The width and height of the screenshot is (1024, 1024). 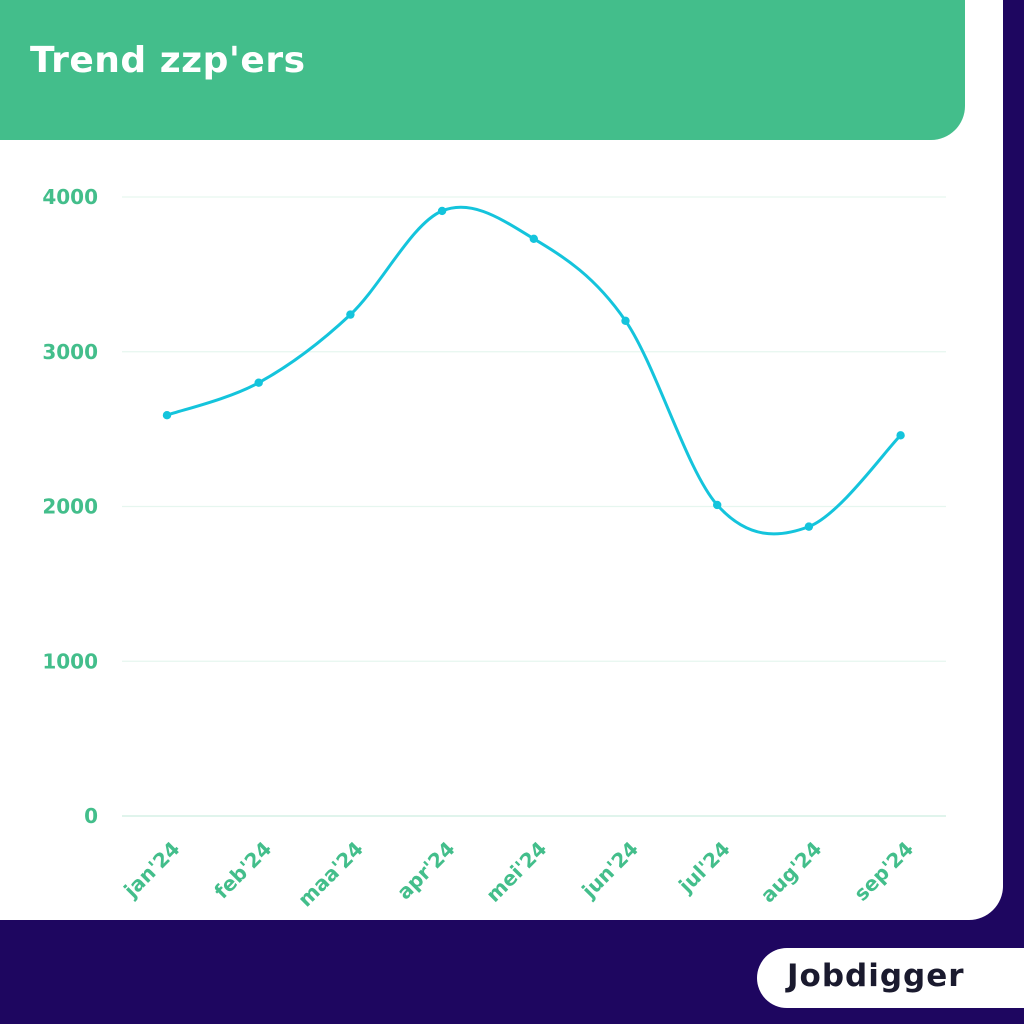 What do you see at coordinates (876, 976) in the screenshot?
I see `logo-text: Jobdigger` at bounding box center [876, 976].